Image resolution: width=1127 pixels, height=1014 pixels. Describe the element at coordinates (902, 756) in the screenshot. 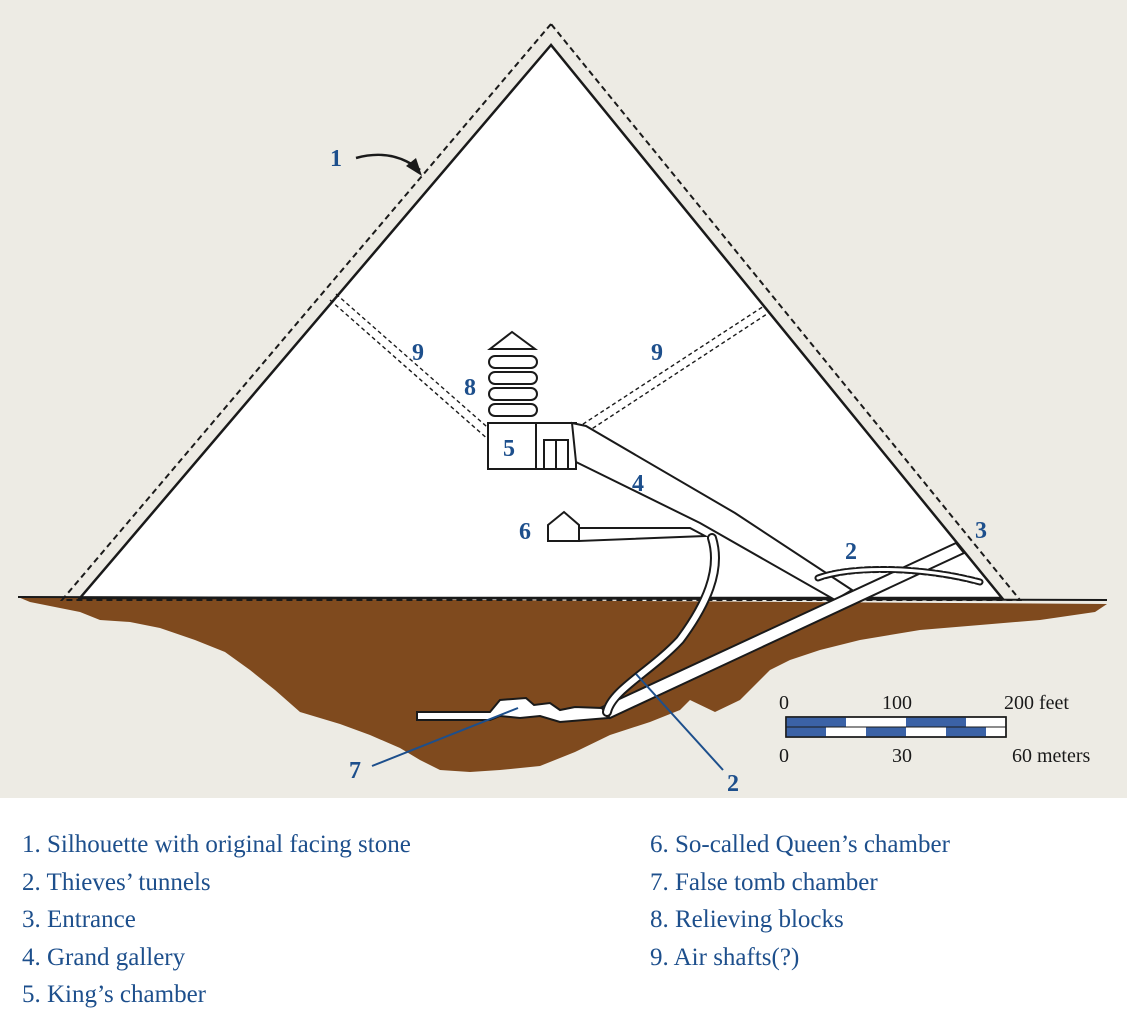

I see `scale-m-30: 30` at that location.